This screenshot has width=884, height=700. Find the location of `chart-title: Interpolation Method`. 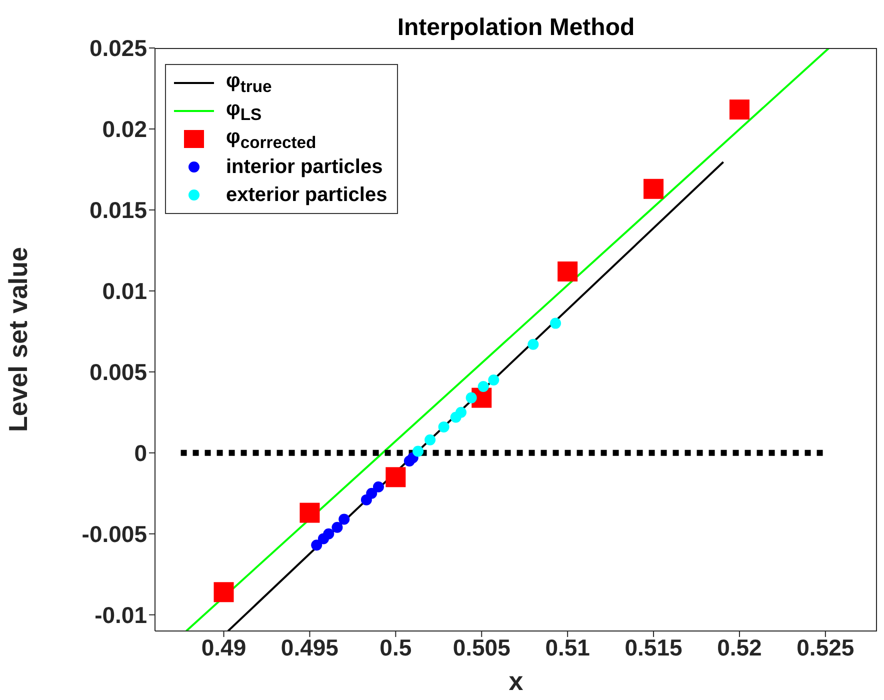

chart-title: Interpolation Method is located at coordinates (516, 28).